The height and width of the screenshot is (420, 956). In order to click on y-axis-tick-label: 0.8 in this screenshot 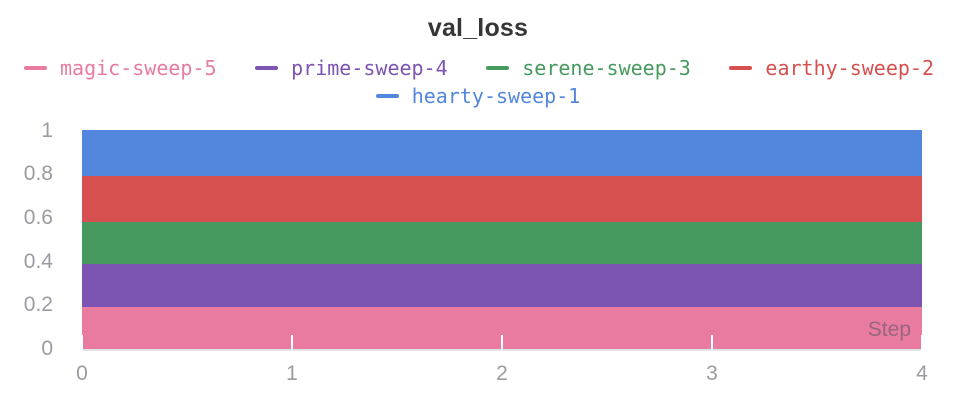, I will do `click(38, 173)`.